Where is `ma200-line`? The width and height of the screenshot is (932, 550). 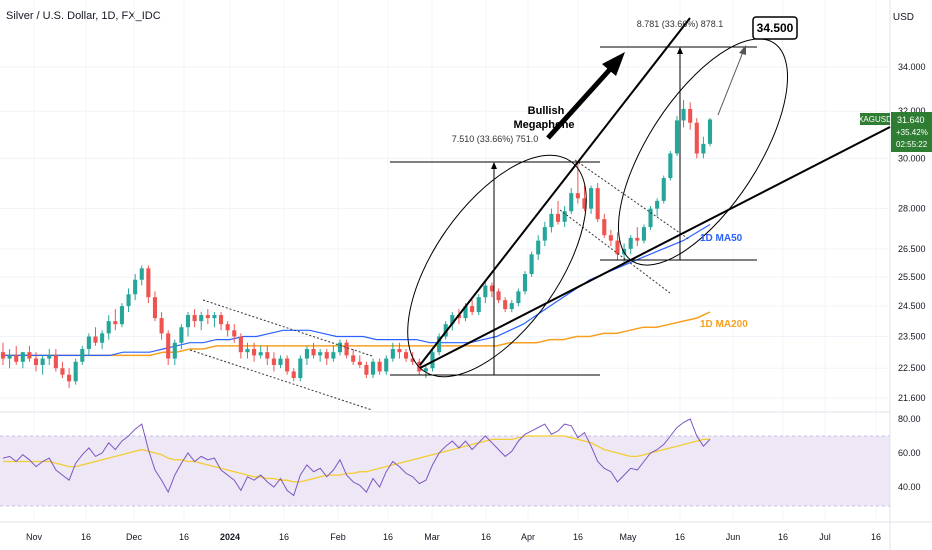
ma200-line is located at coordinates (357, 334).